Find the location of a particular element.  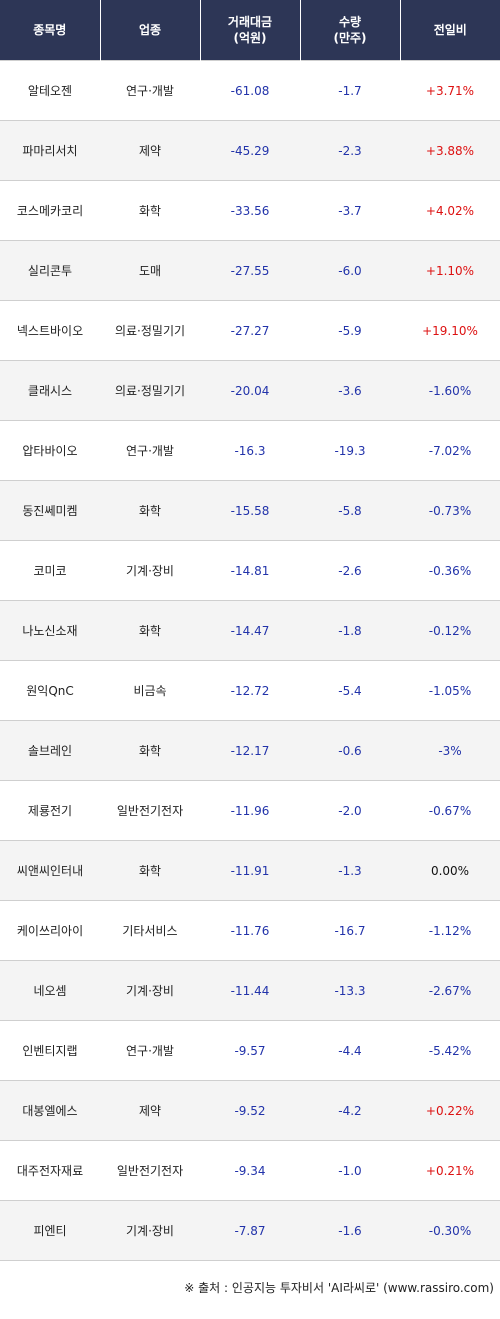

sector-cell: 도매 is located at coordinates (150, 270).